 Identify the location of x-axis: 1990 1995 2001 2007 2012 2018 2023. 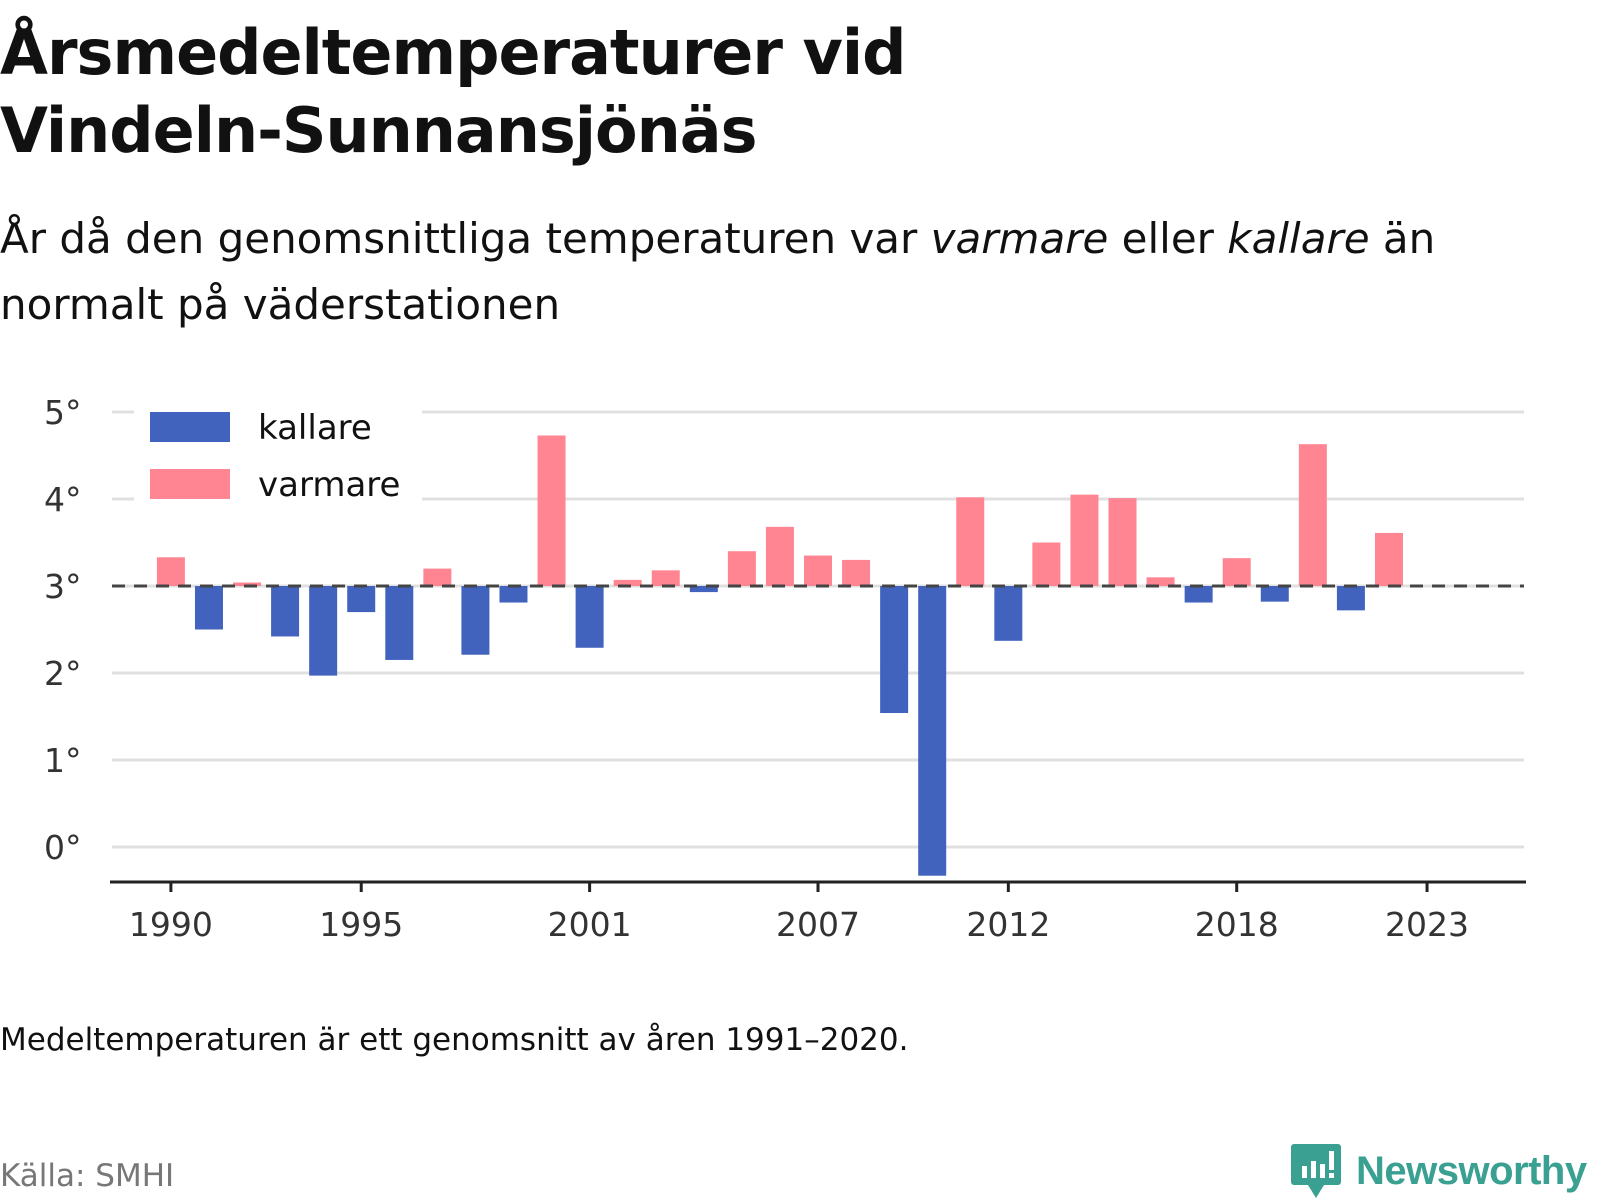
(818, 912).